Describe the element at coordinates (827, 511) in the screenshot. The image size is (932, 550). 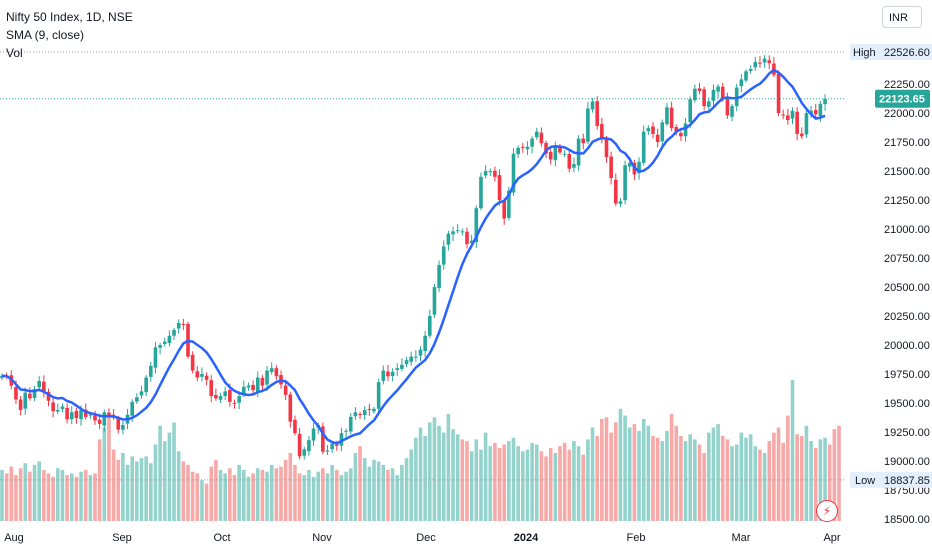
I see `lightning-icon: ⚡` at that location.